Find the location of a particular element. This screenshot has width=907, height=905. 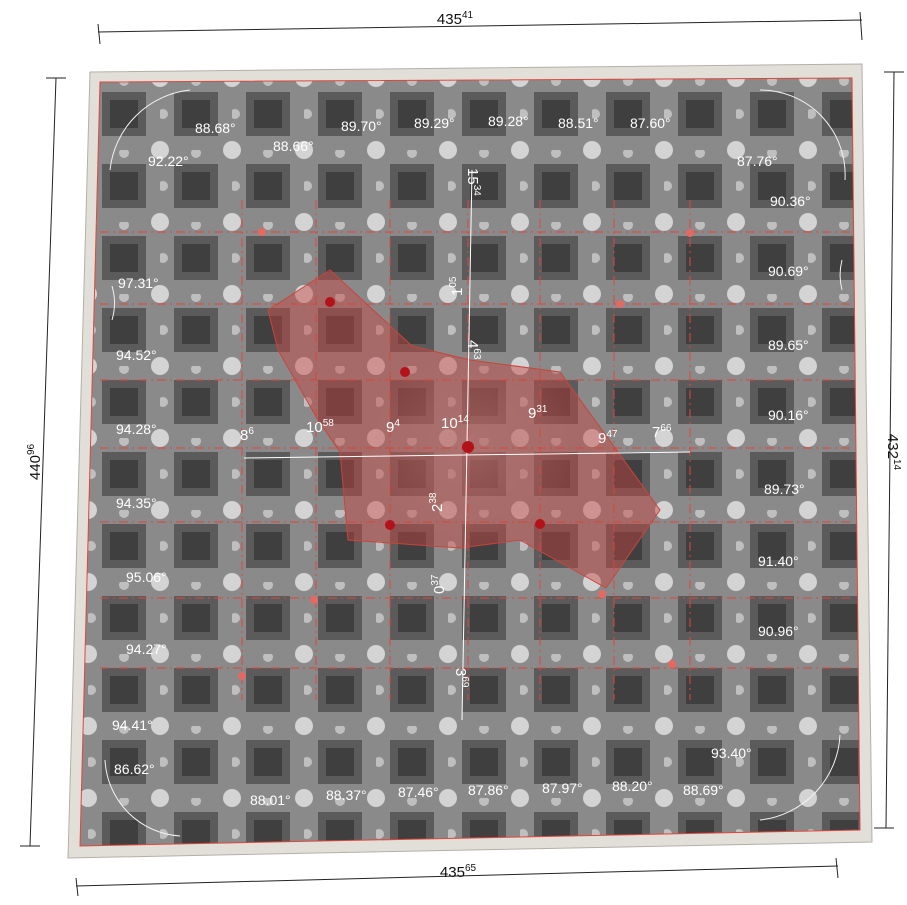

inner-measure: 94 is located at coordinates (393, 427).